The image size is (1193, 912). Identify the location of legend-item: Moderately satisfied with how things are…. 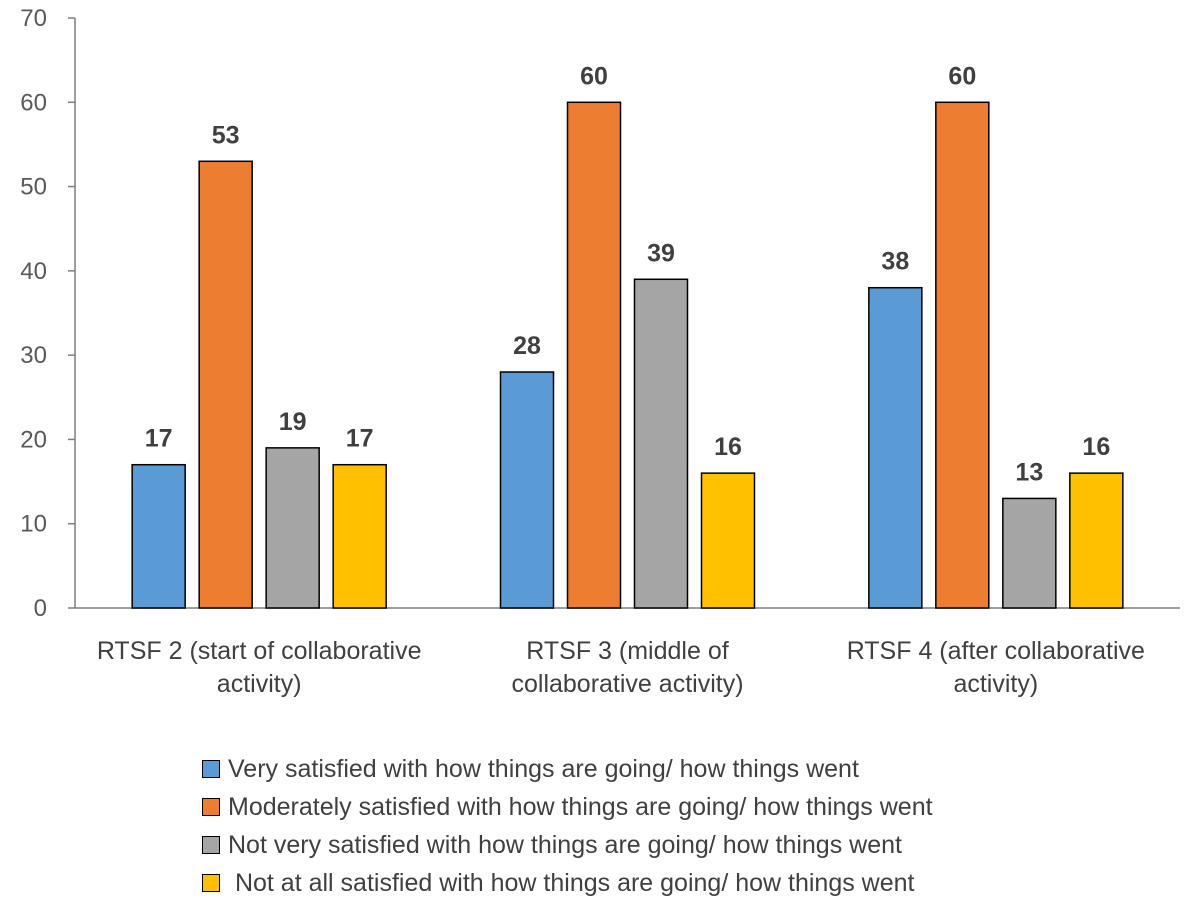
(567, 807).